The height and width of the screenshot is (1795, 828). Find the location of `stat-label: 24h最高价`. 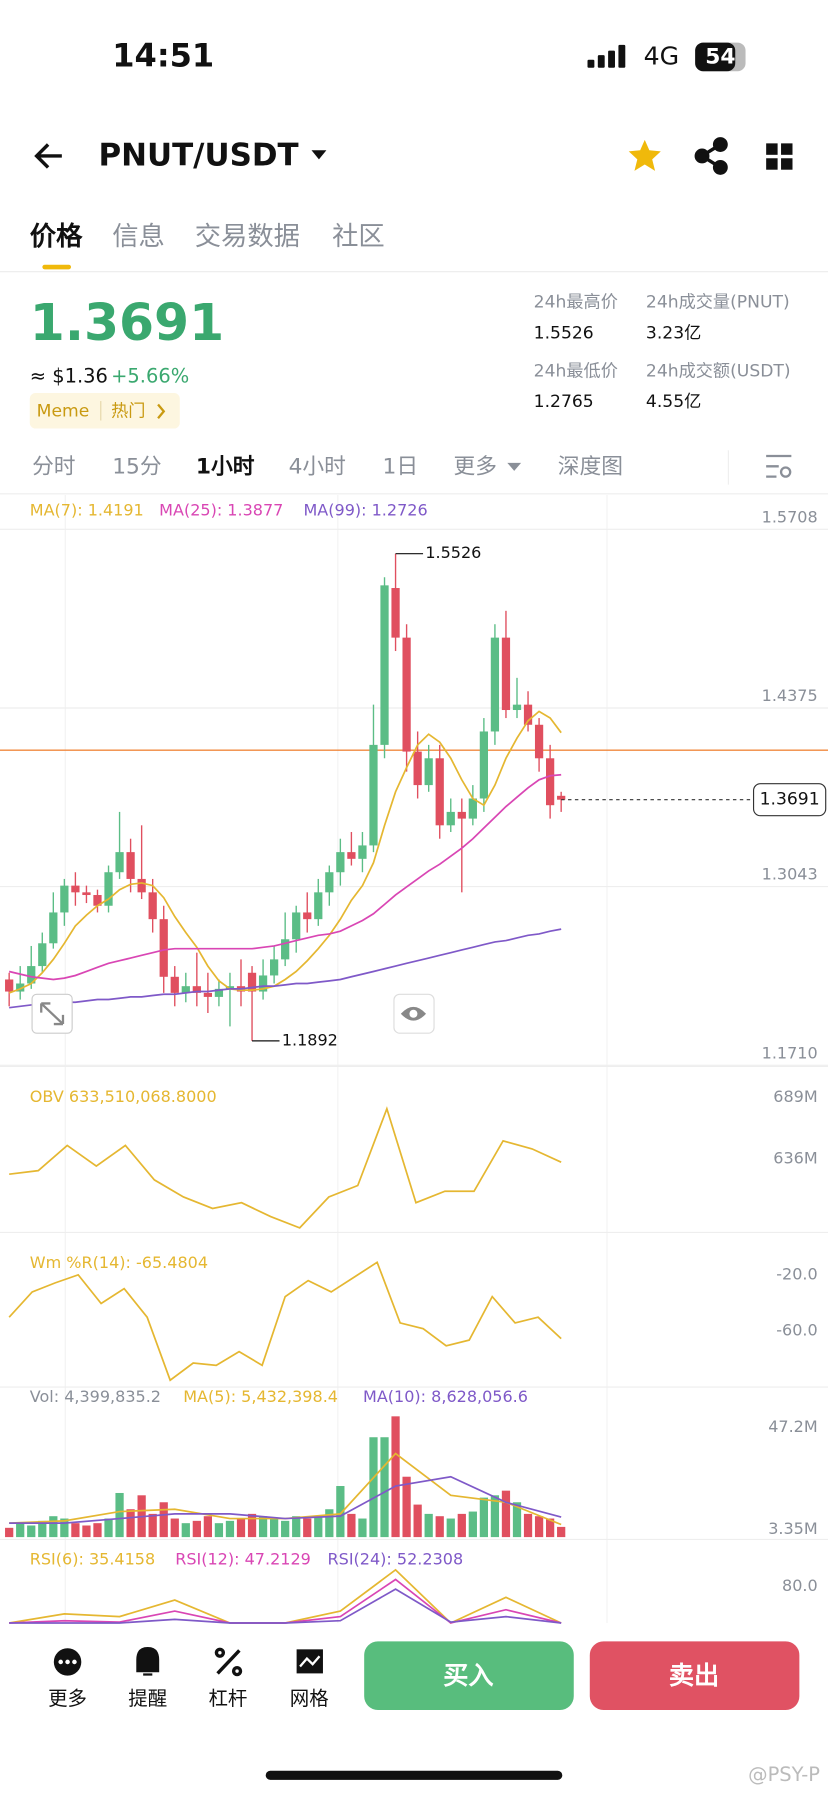

stat-label: 24h最高价 is located at coordinates (576, 303).